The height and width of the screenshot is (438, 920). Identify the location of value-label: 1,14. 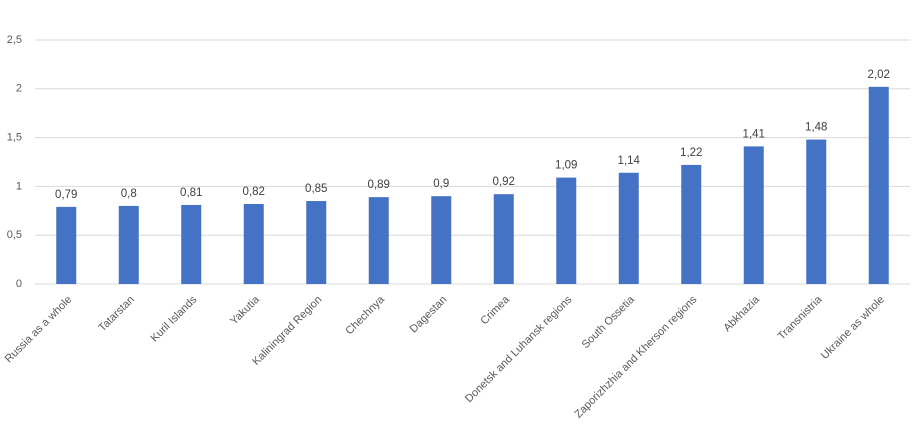
(629, 161).